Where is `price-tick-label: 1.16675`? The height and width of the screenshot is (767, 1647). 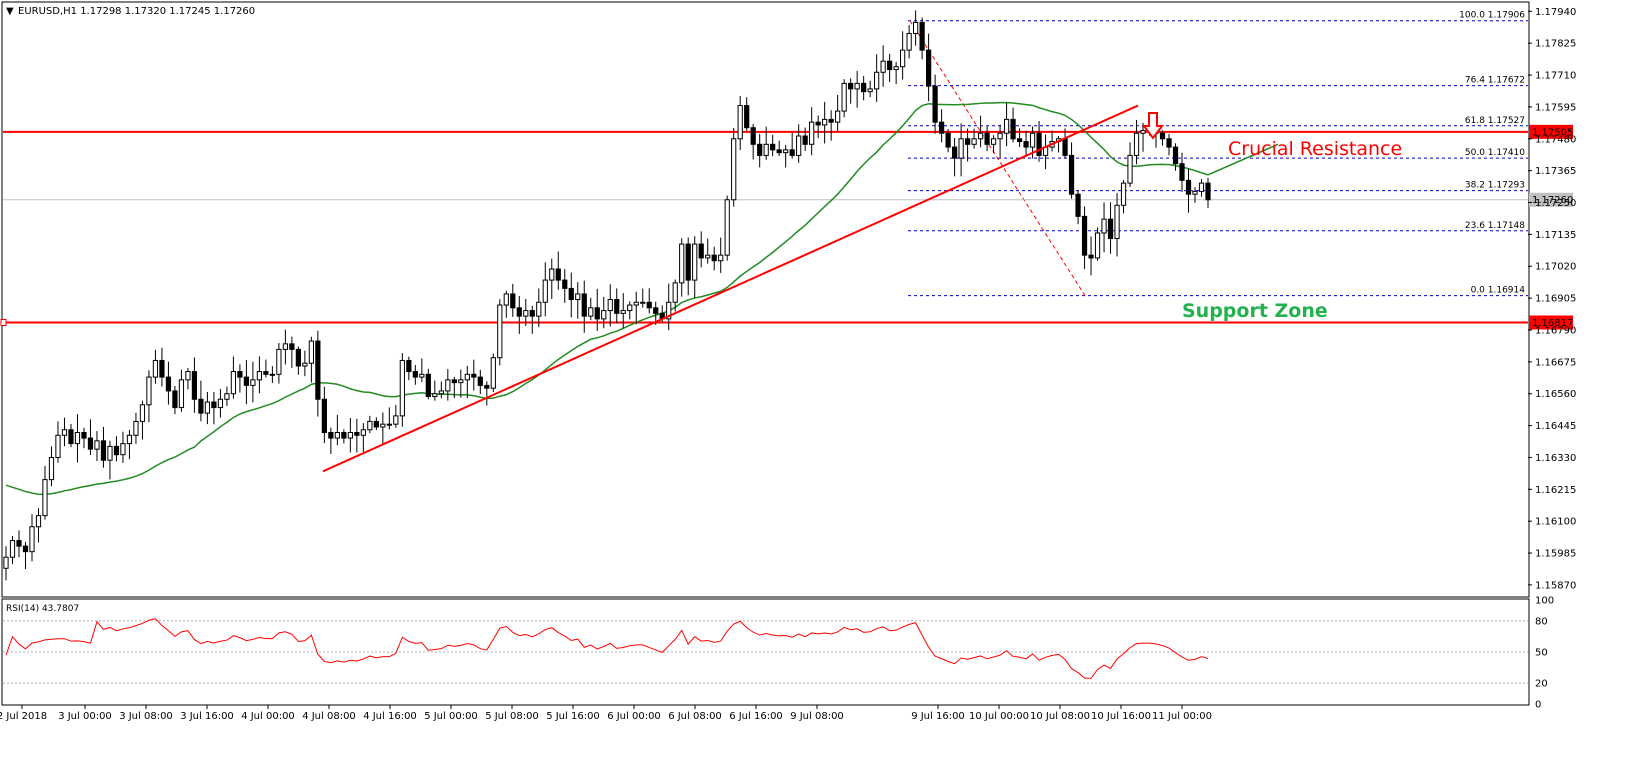 price-tick-label: 1.16675 is located at coordinates (1555, 362).